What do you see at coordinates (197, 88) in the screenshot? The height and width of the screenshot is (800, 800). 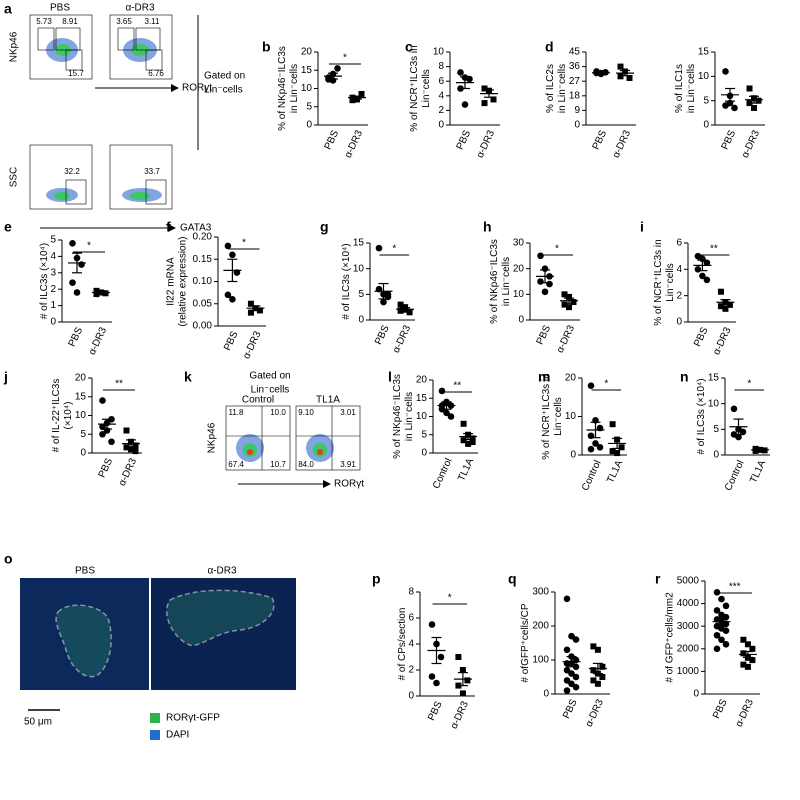 I see `axis-label: RORγt` at bounding box center [197, 88].